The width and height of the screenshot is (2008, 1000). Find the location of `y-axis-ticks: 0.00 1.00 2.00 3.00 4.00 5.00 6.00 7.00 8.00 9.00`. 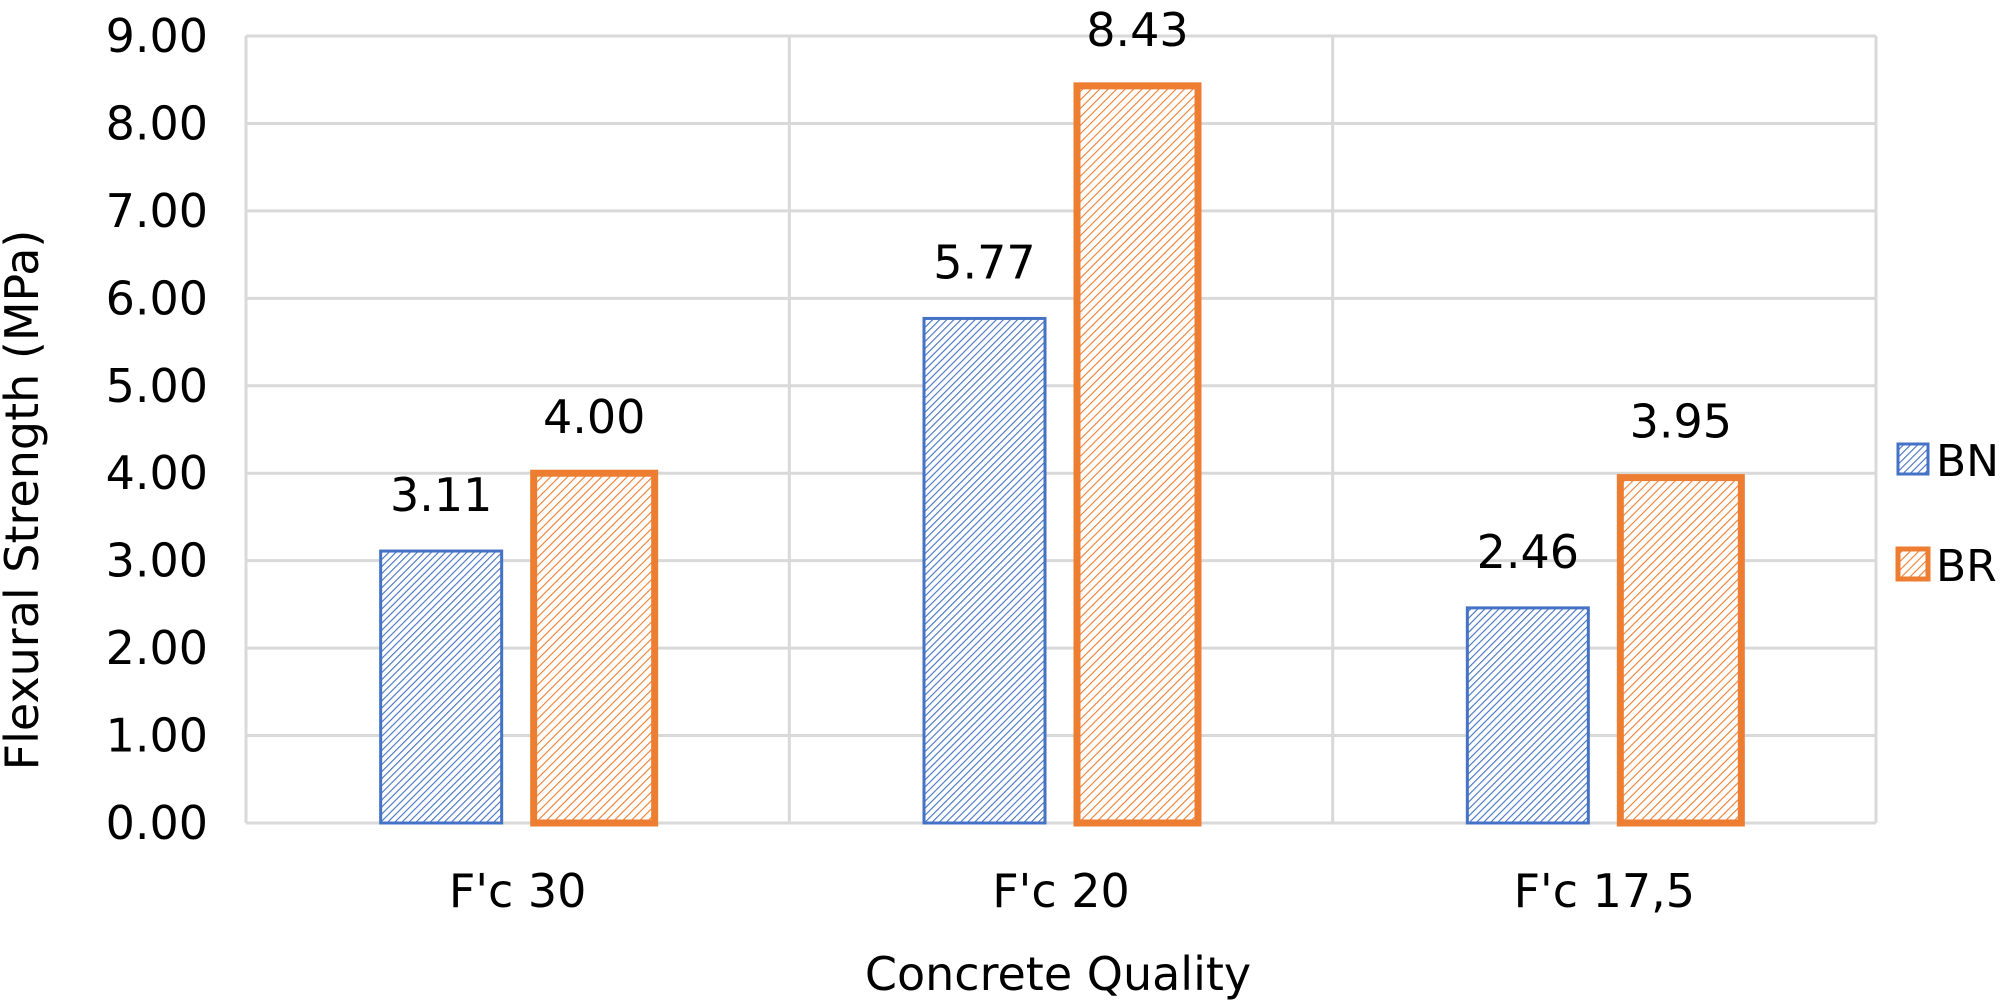

y-axis-ticks: 0.00 1.00 2.00 3.00 4.00 5.00 6.00 7.00 8.00 9.00 is located at coordinates (157, 429).